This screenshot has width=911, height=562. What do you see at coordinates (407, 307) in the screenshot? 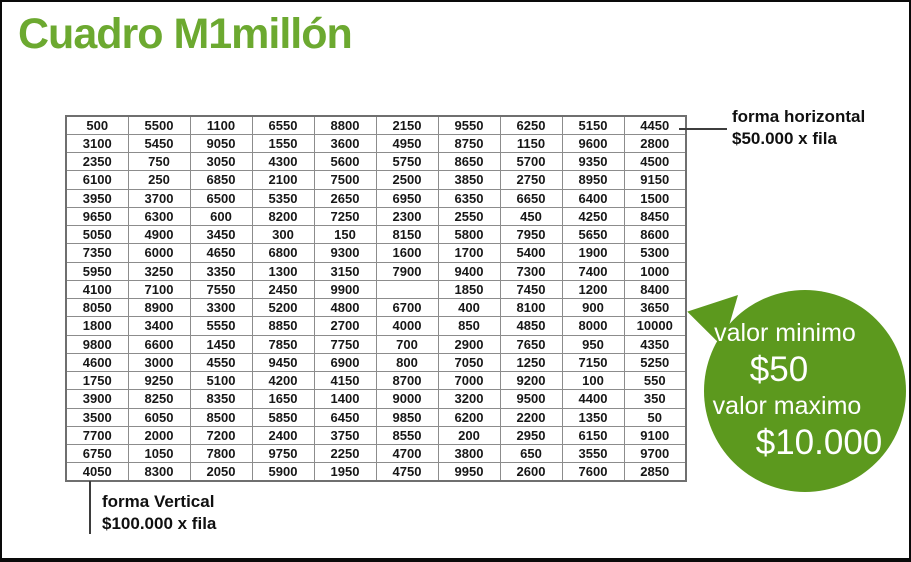
I see `number-cell: 6700` at bounding box center [407, 307].